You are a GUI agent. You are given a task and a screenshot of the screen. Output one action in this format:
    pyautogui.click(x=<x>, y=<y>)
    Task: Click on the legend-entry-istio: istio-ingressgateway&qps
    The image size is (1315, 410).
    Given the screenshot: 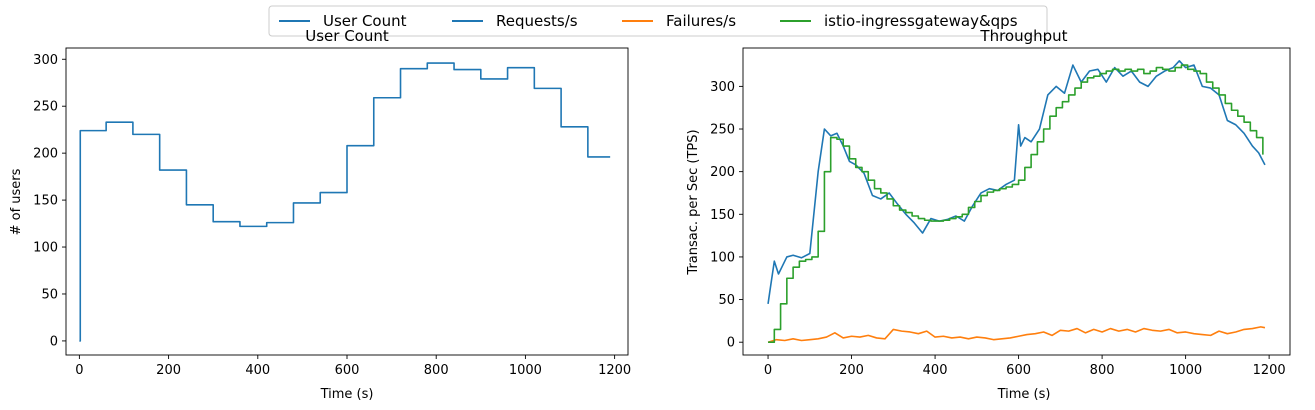 What is the action you would take?
    pyautogui.click(x=899, y=21)
    